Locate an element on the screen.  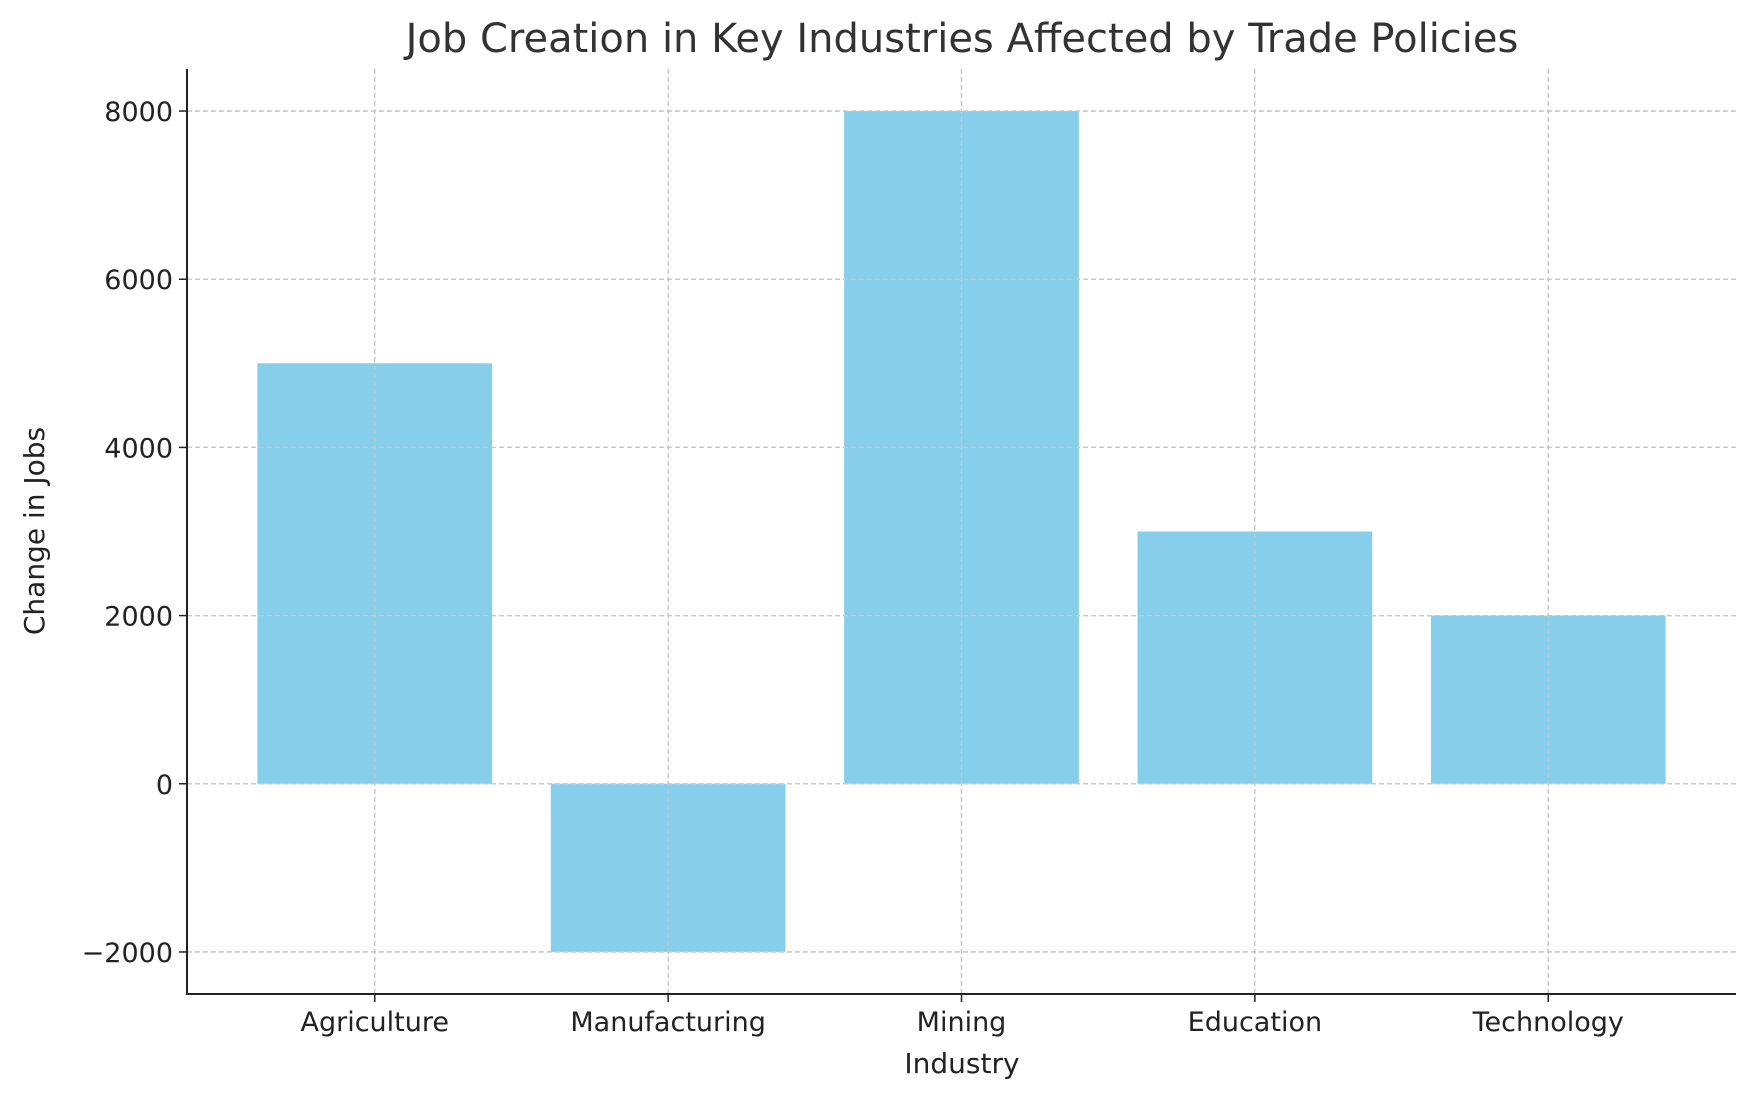
bar-manufacturing is located at coordinates (668, 867).